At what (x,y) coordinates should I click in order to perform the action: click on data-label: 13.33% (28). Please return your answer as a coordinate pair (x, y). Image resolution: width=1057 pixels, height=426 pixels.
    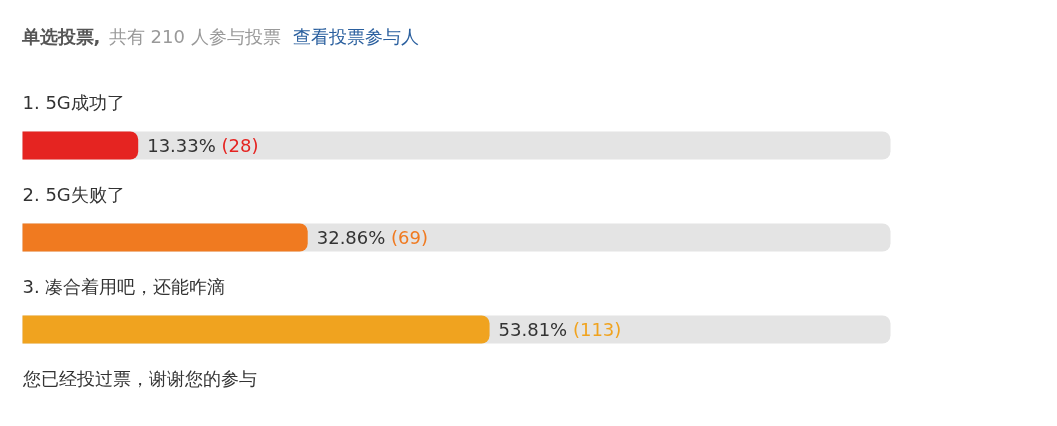
    Looking at the image, I should click on (203, 145).